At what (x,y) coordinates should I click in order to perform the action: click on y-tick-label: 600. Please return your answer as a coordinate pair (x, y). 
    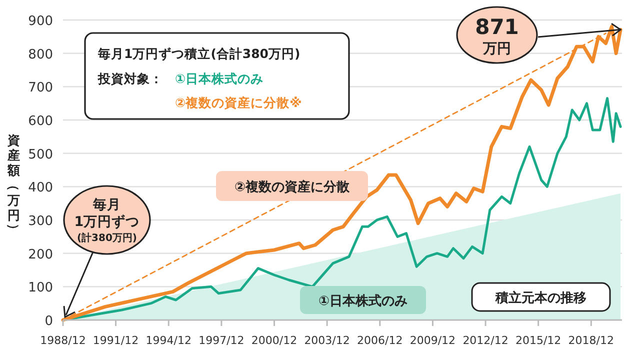
    Looking at the image, I should click on (40, 121).